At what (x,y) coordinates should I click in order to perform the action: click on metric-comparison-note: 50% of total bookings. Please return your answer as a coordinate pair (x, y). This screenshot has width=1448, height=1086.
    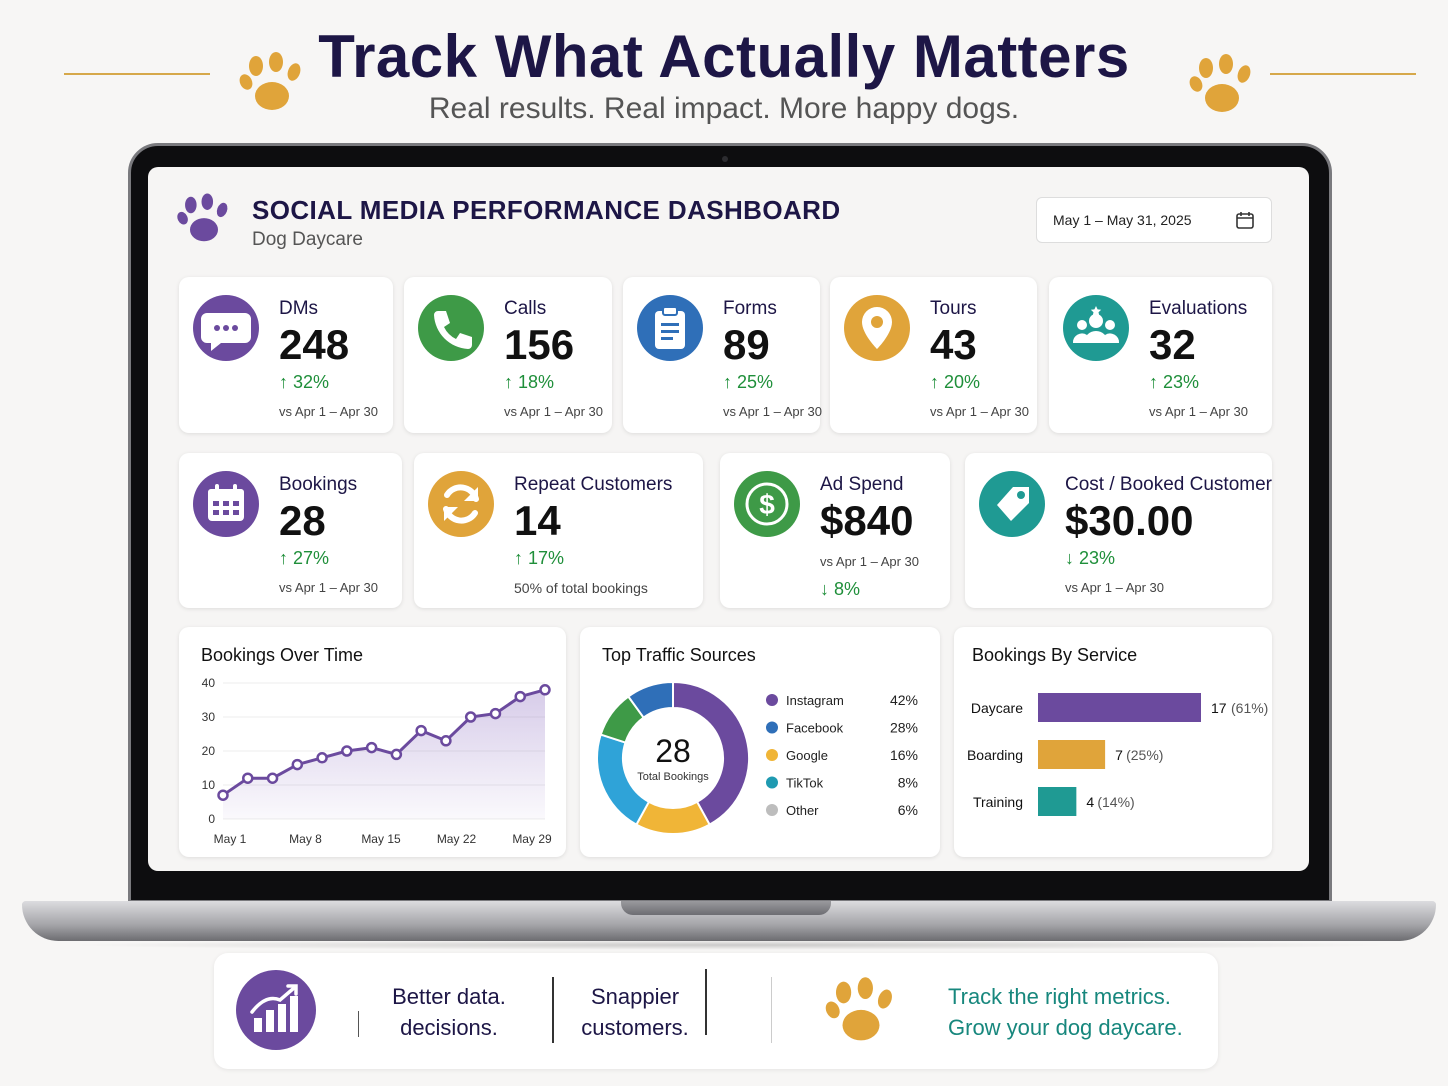
    Looking at the image, I should click on (581, 588).